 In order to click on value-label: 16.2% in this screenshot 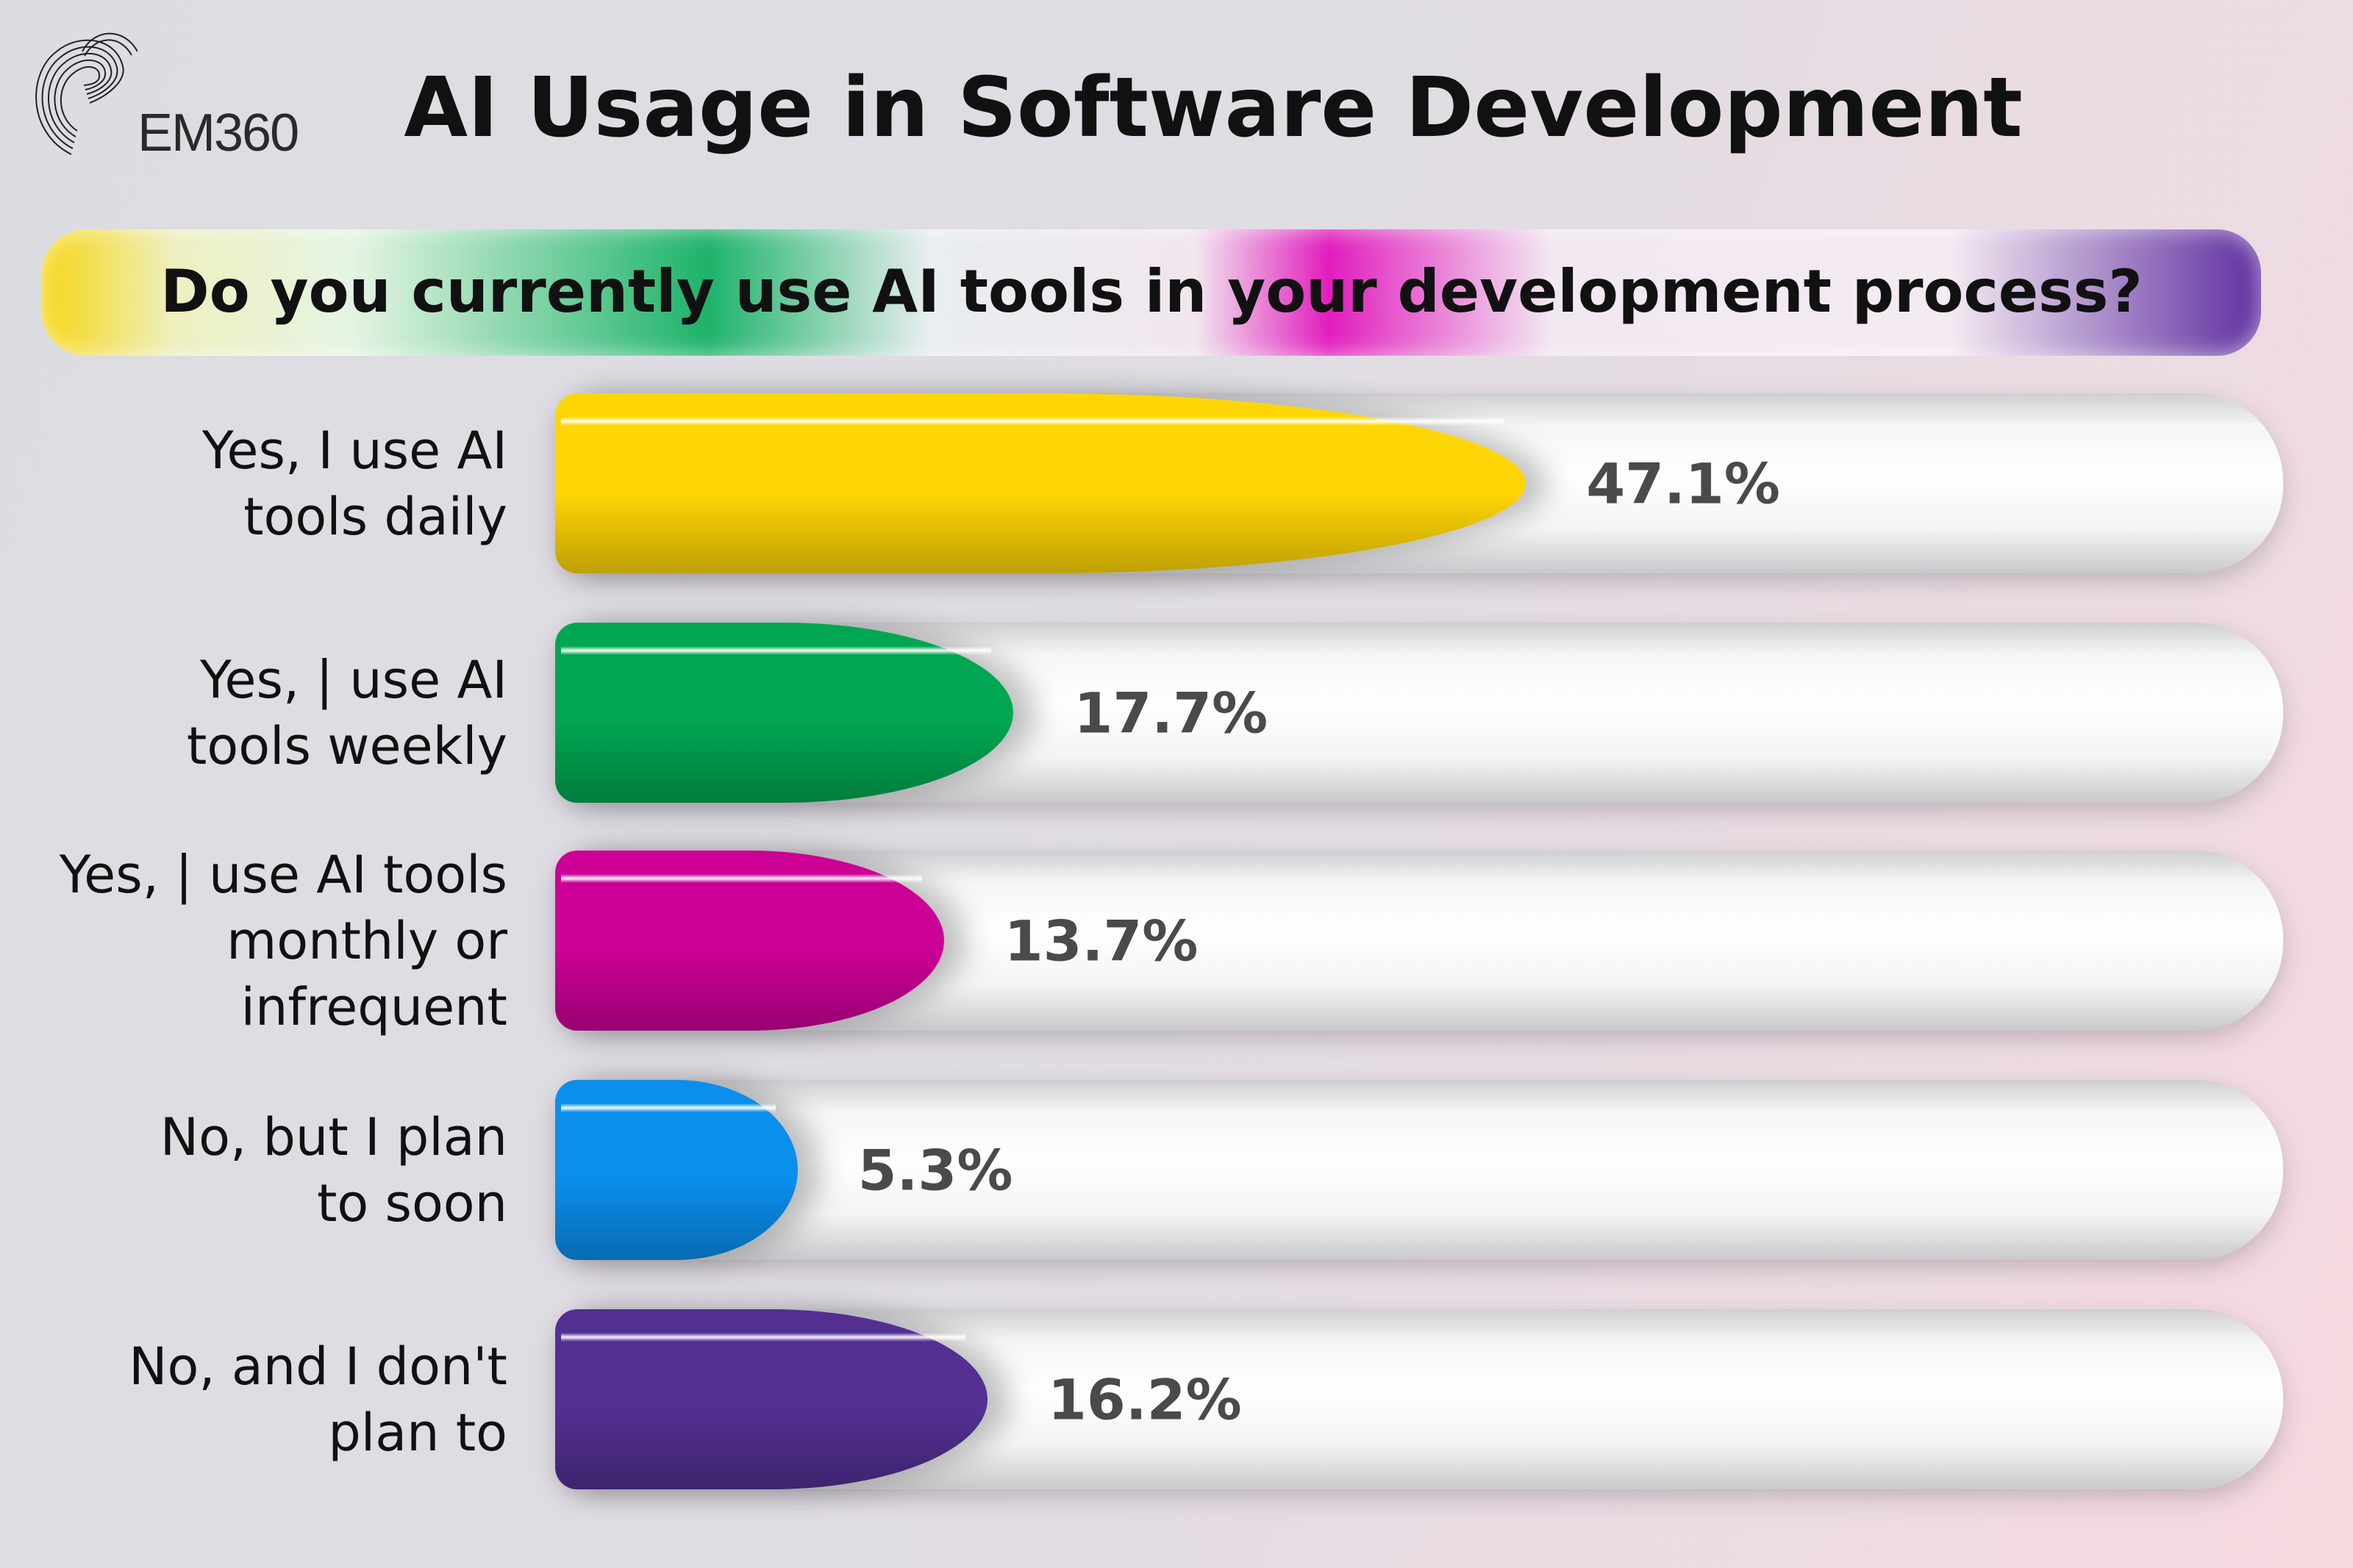, I will do `click(1144, 1399)`.